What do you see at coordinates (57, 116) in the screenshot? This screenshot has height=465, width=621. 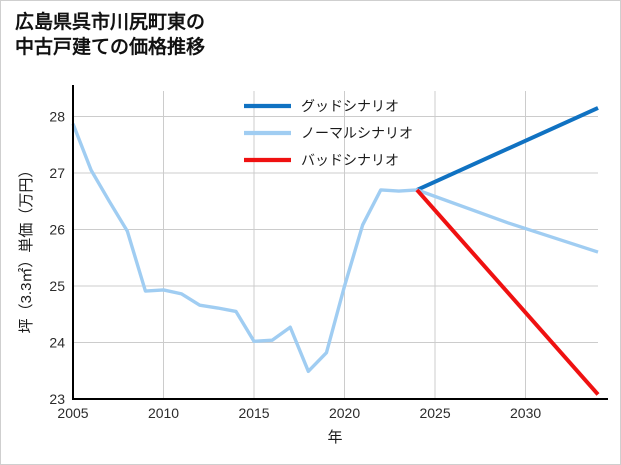 I see `y-tick-label: 28` at bounding box center [57, 116].